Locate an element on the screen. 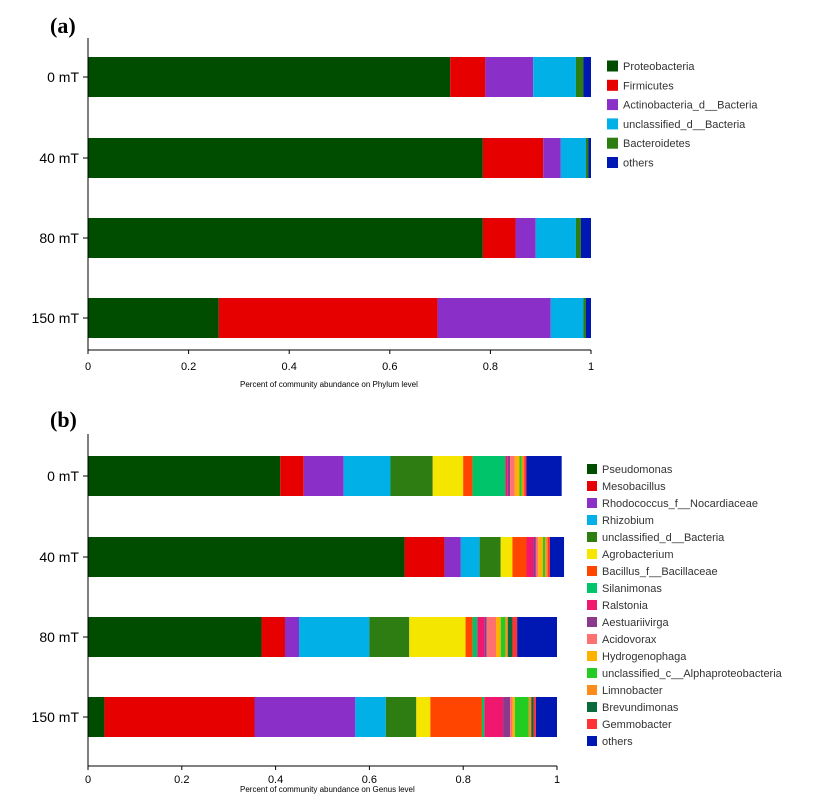  legend-item: Rhizobium is located at coordinates (620, 521).